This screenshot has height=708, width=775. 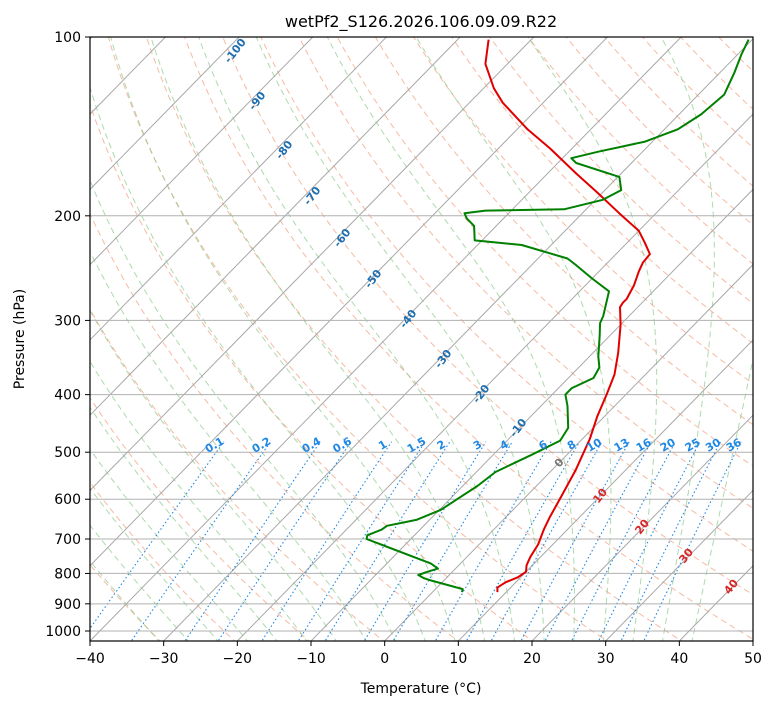 I want to click on dry-adiabat-label: -70, so click(x=312, y=196).